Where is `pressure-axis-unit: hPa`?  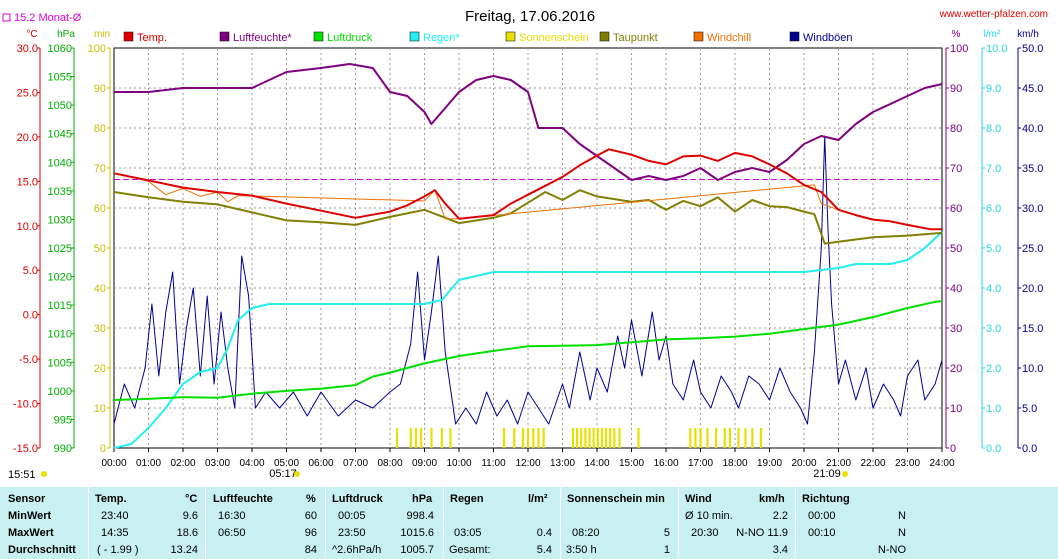 pressure-axis-unit: hPa is located at coordinates (66, 34).